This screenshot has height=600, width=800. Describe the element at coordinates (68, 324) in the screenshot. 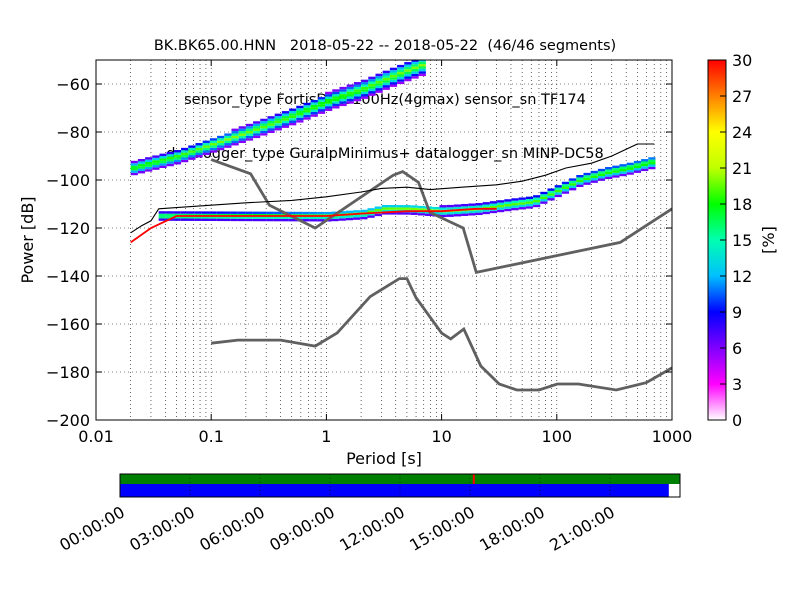

I see `y-tick-label: −160` at that location.